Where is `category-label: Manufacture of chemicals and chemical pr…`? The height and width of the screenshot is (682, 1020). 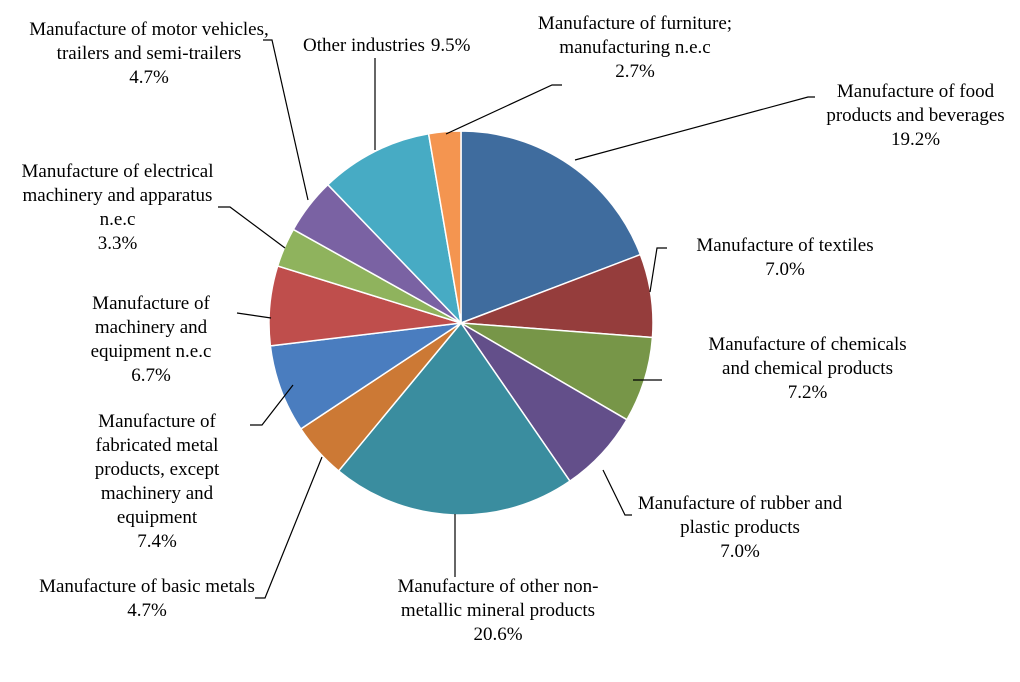
category-label: Manufacture of chemicals and chemical pr… is located at coordinates (807, 356).